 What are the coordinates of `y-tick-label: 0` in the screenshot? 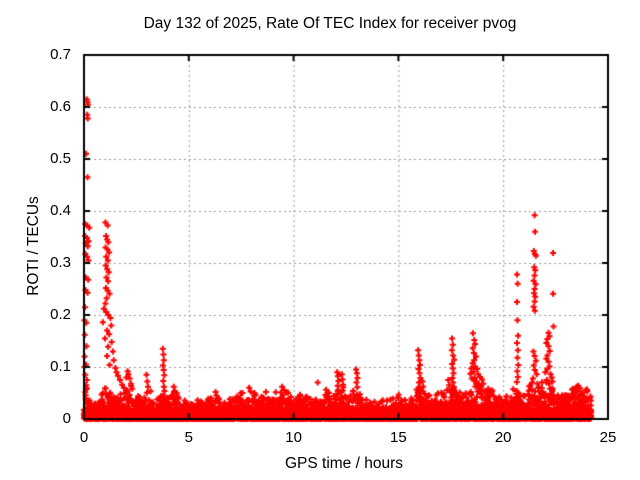 It's located at (66, 418).